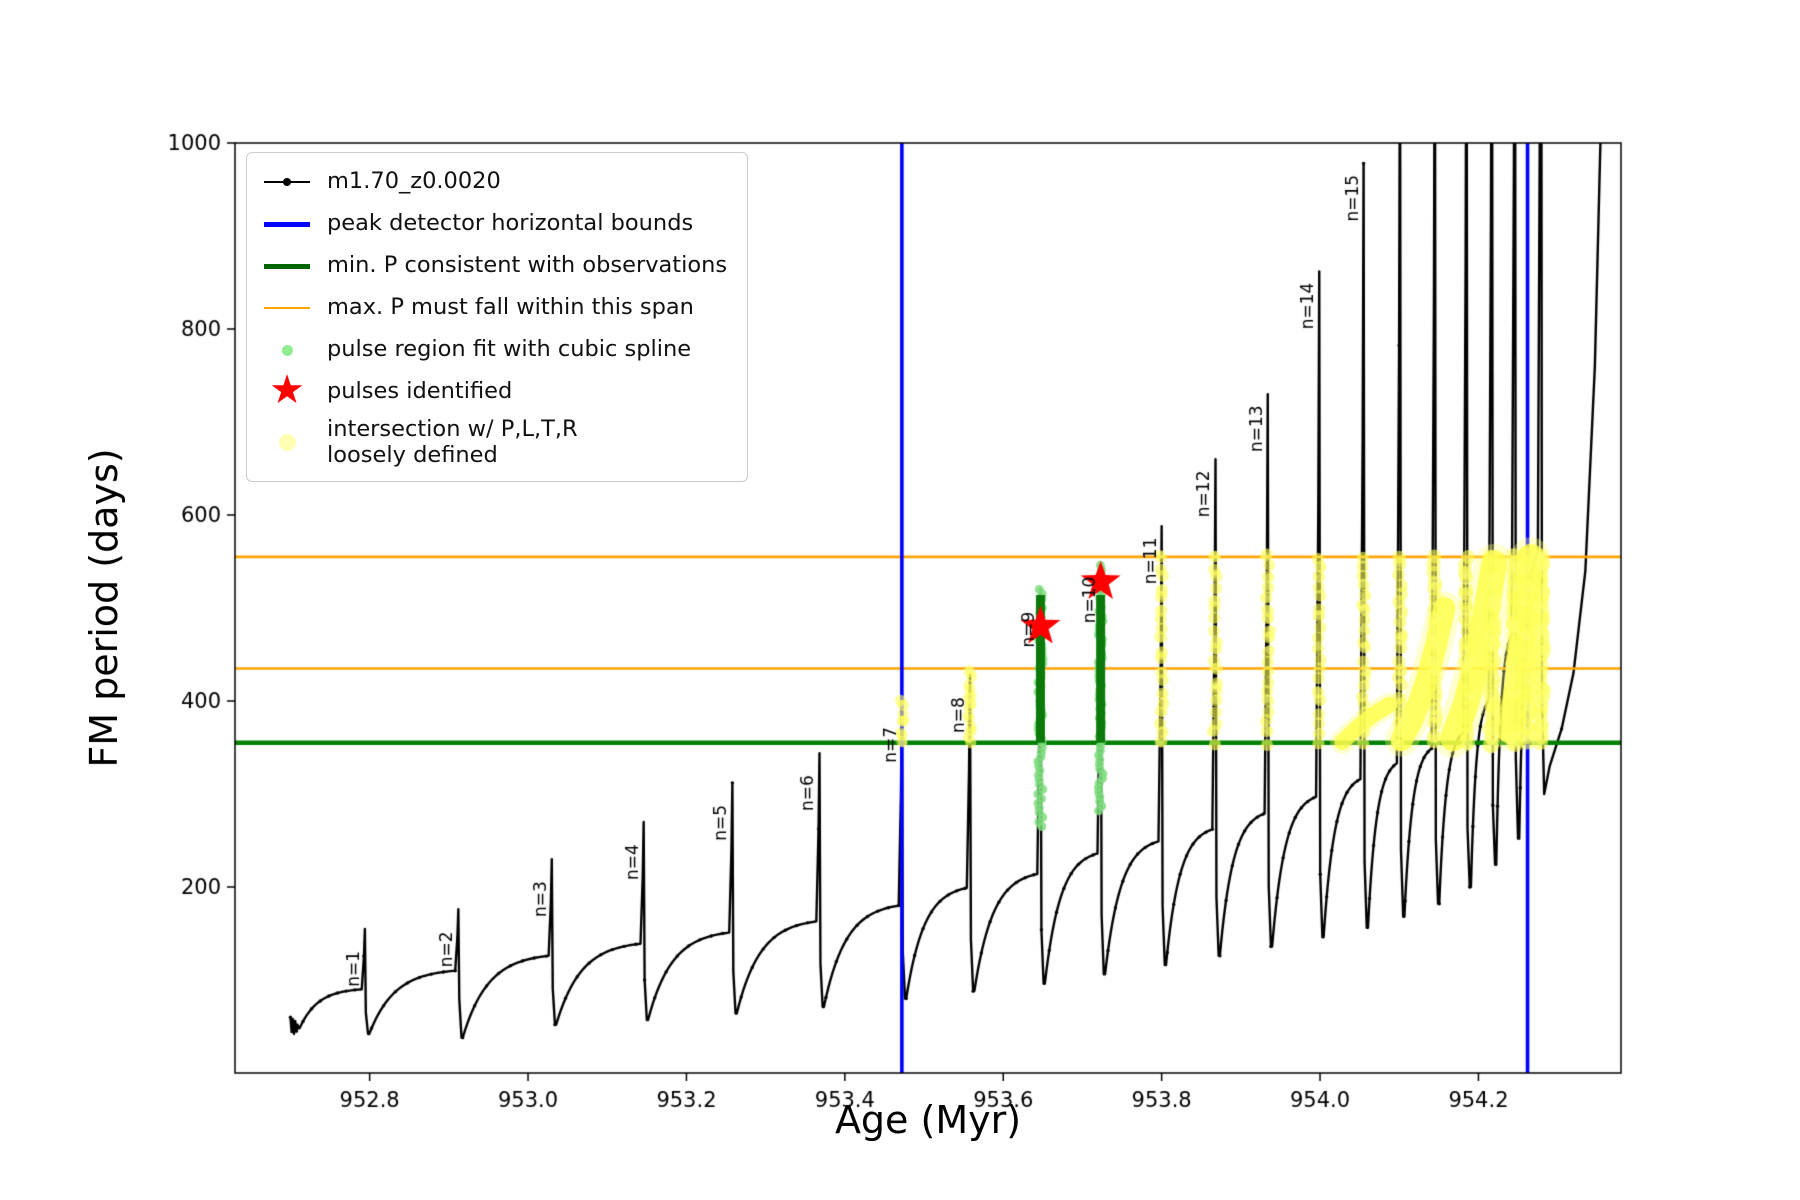 This screenshot has height=1200, width=1800. Describe the element at coordinates (510, 307) in the screenshot. I see `legend-label: max. P must fall within this span` at that location.